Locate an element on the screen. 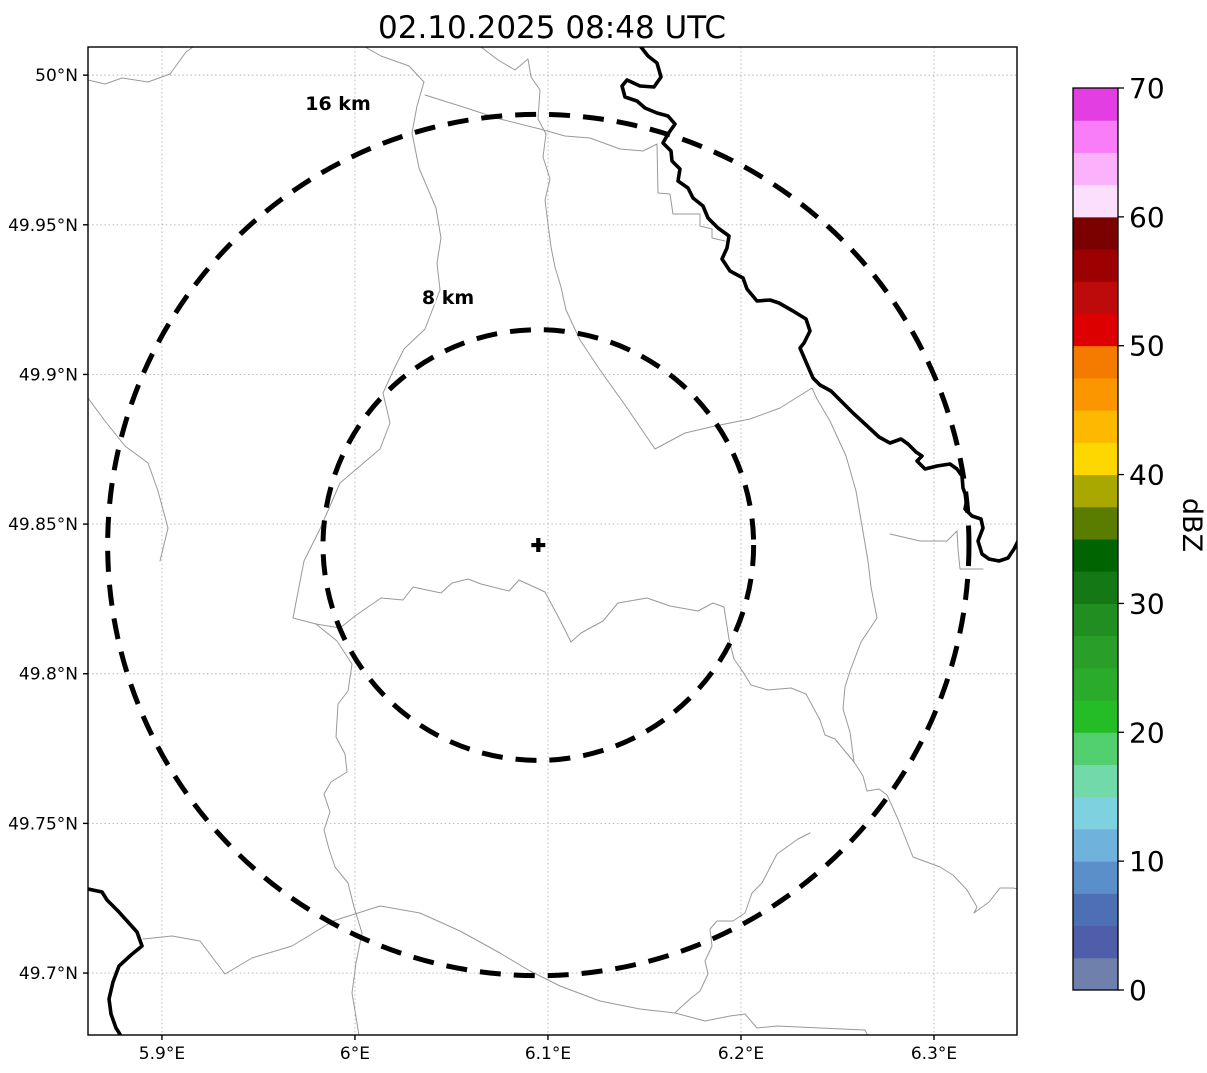 The image size is (1207, 1073). x-tick-label: 6.2°E is located at coordinates (741, 1054).